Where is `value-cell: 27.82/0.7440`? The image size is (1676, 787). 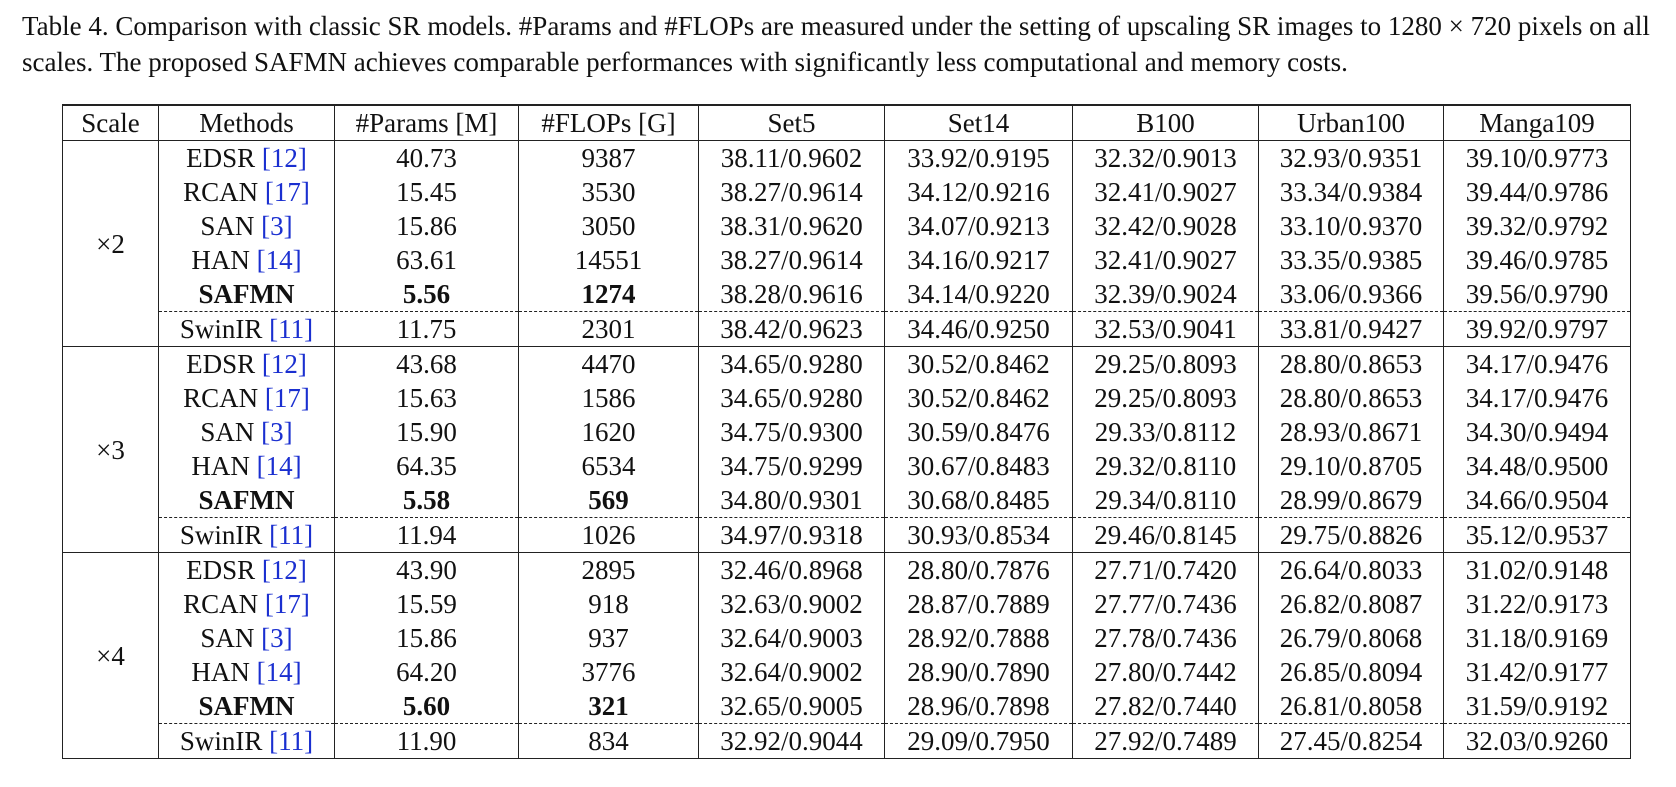
value-cell: 27.82/0.7440 is located at coordinates (1165, 706).